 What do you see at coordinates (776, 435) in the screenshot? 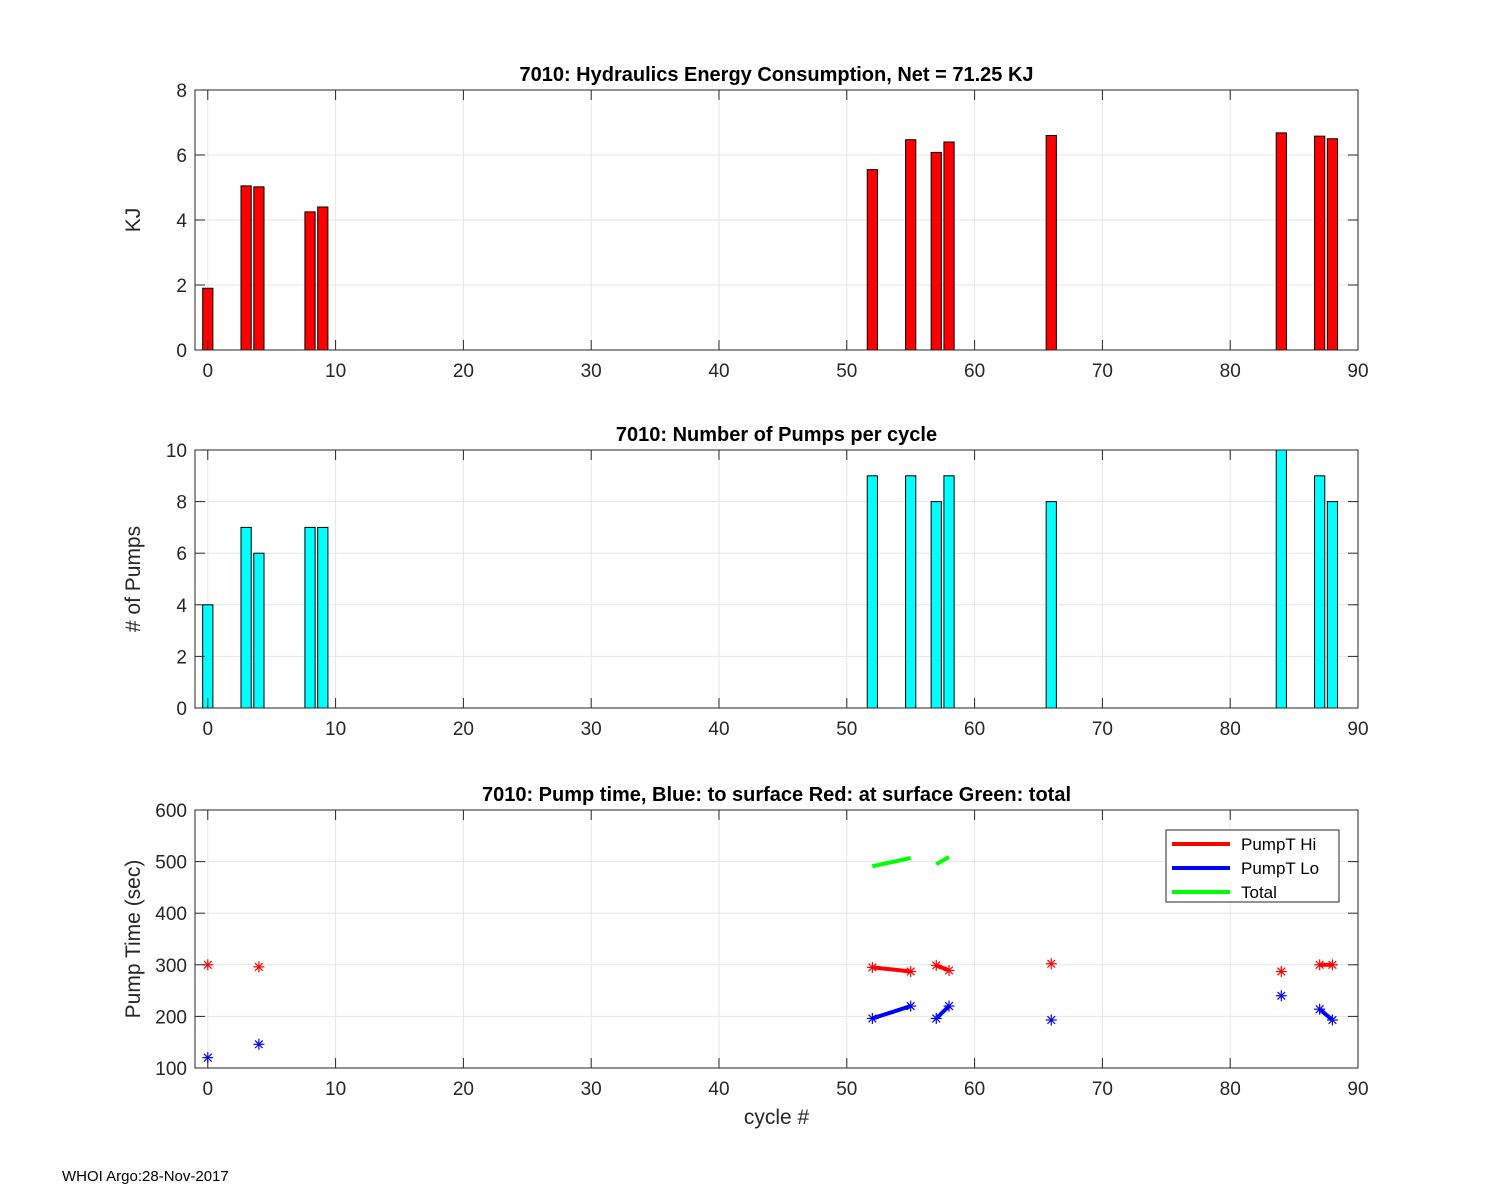
I see `chart-title: 7010: Number of Pumps per cycle` at bounding box center [776, 435].